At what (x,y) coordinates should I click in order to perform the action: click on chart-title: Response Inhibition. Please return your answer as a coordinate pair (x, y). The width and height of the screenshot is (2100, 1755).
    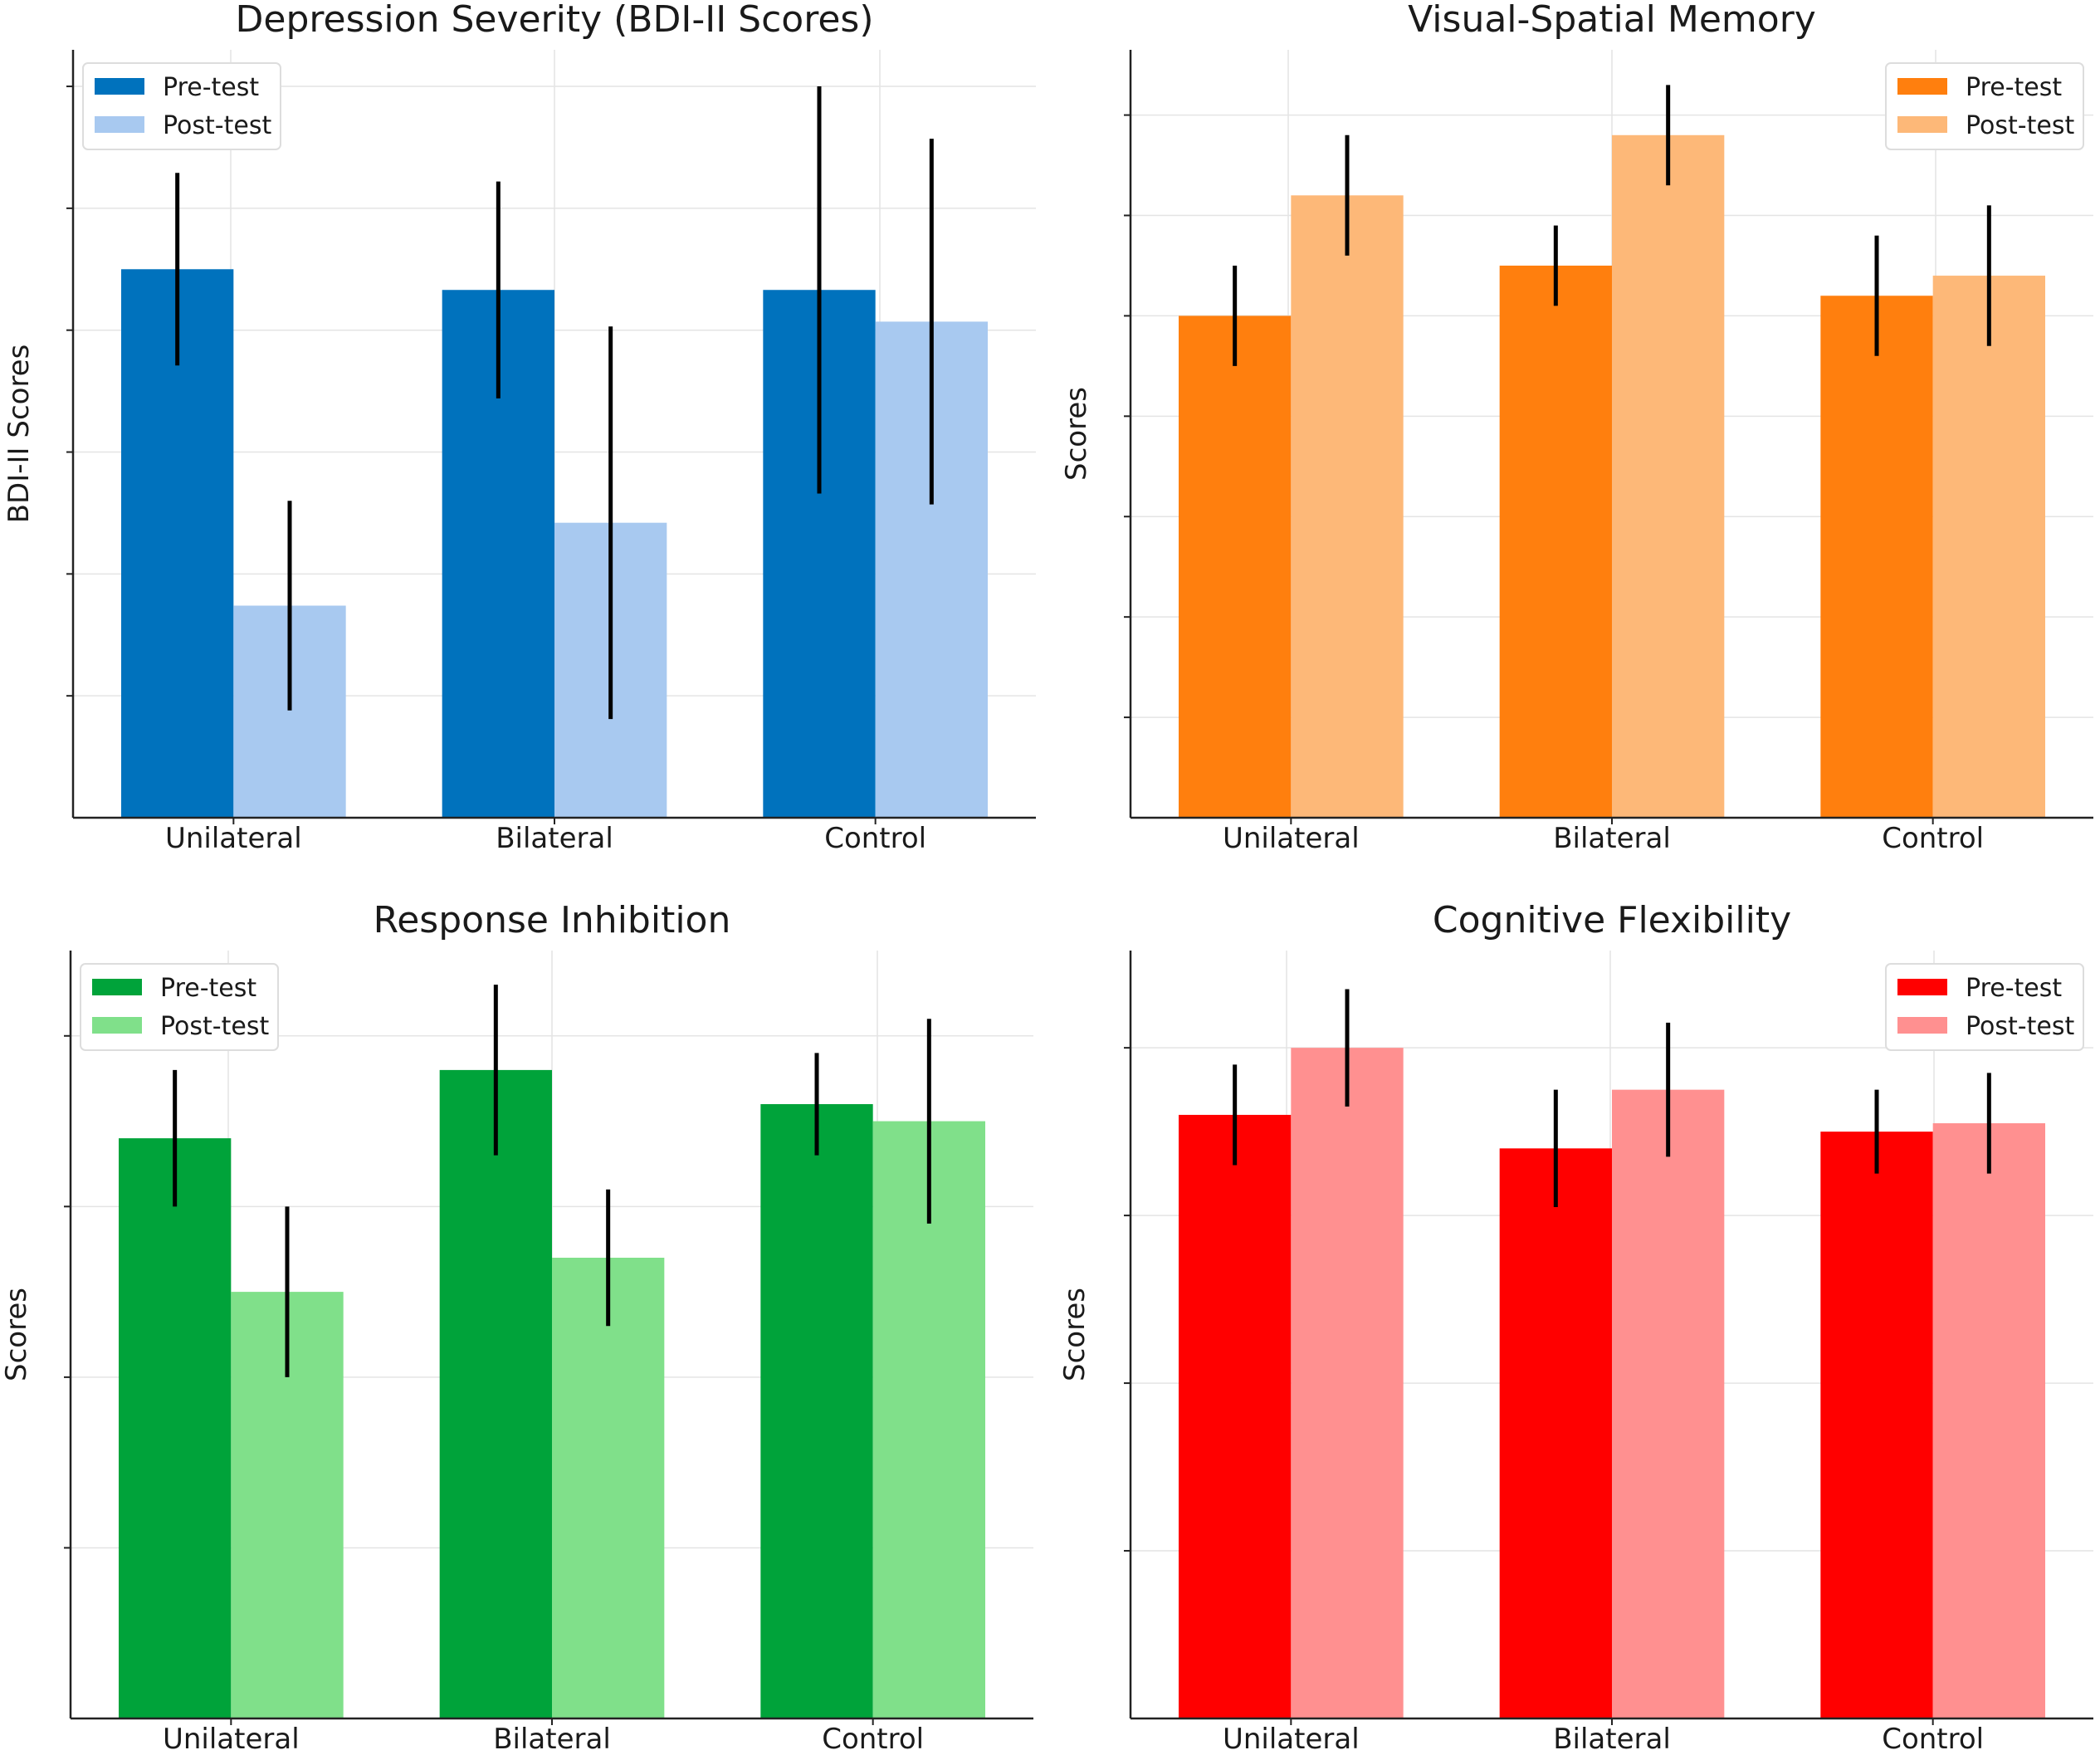
    Looking at the image, I should click on (552, 920).